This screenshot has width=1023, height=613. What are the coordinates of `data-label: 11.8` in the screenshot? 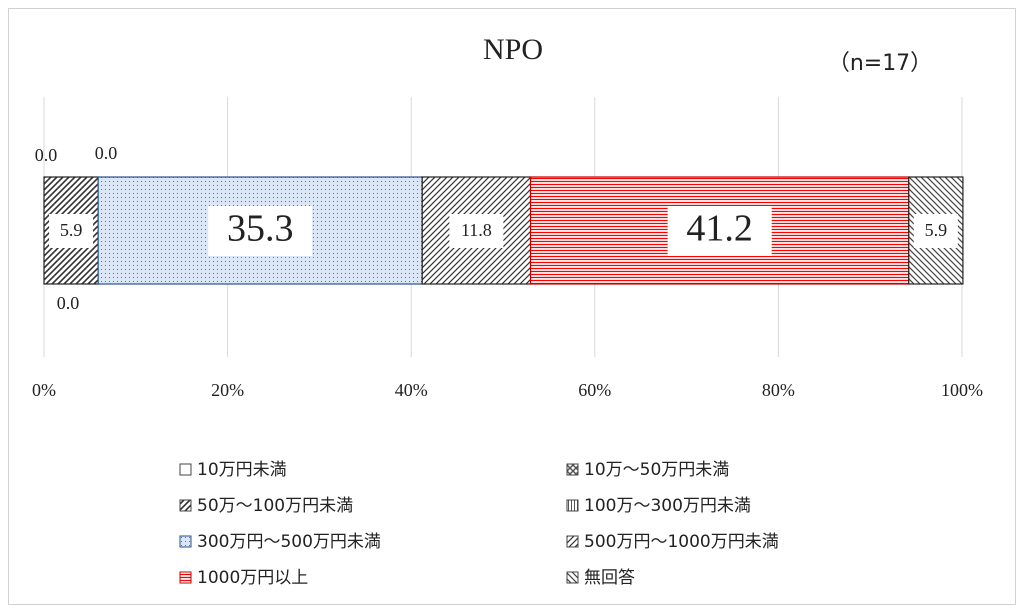 It's located at (476, 230).